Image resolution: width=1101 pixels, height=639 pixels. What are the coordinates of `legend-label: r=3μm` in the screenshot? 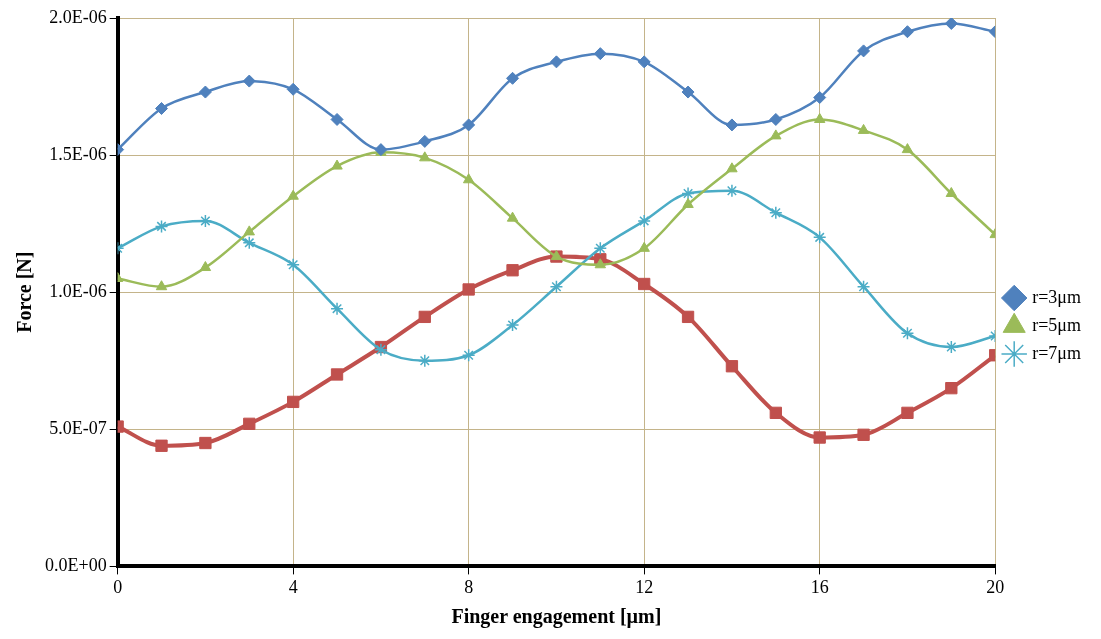 It's located at (1056, 296).